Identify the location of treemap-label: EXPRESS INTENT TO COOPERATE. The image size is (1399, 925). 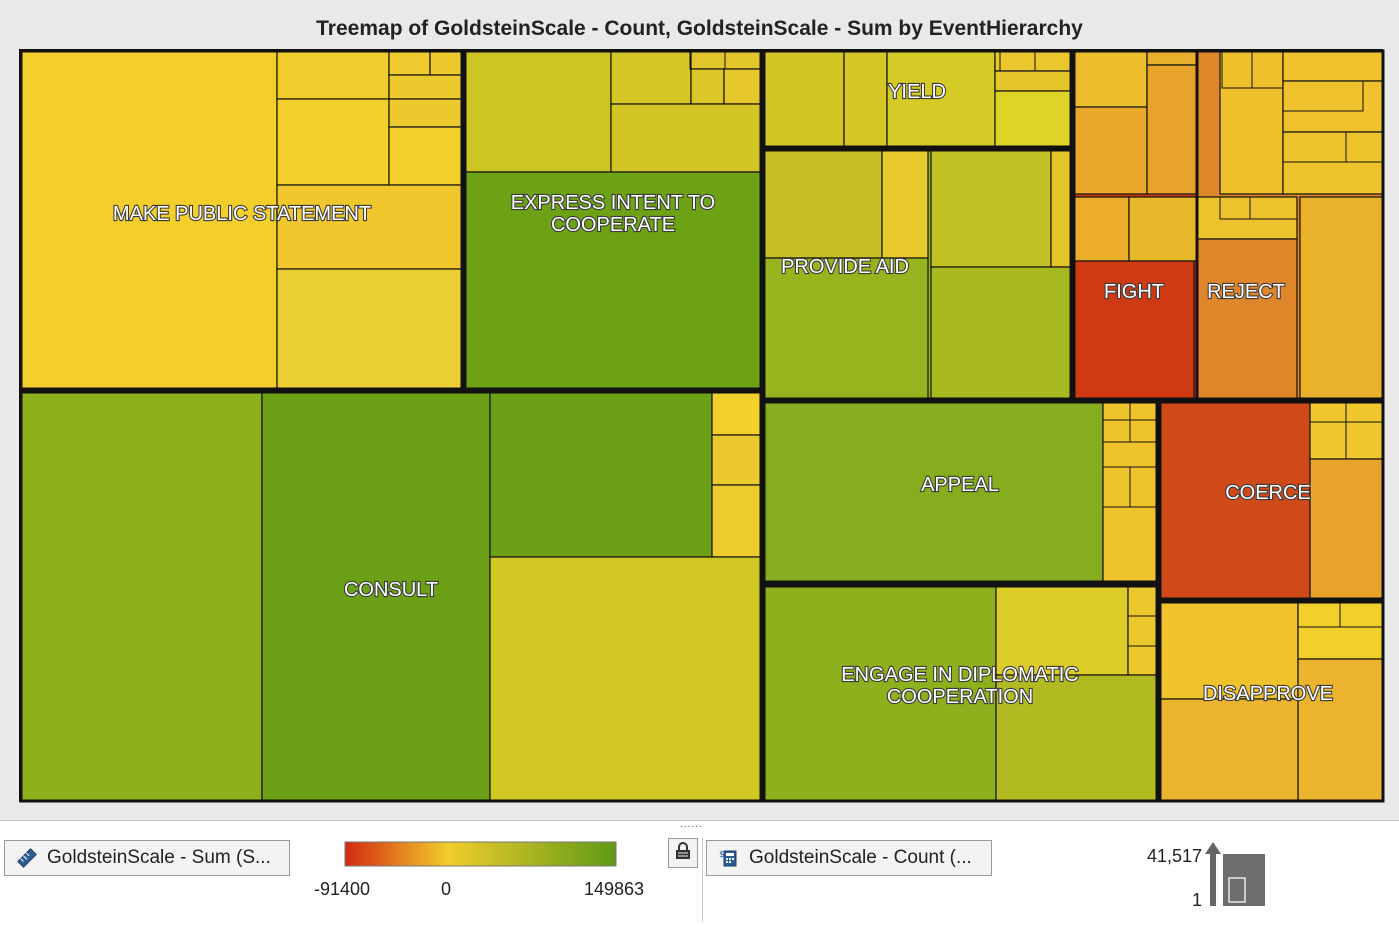
(613, 214).